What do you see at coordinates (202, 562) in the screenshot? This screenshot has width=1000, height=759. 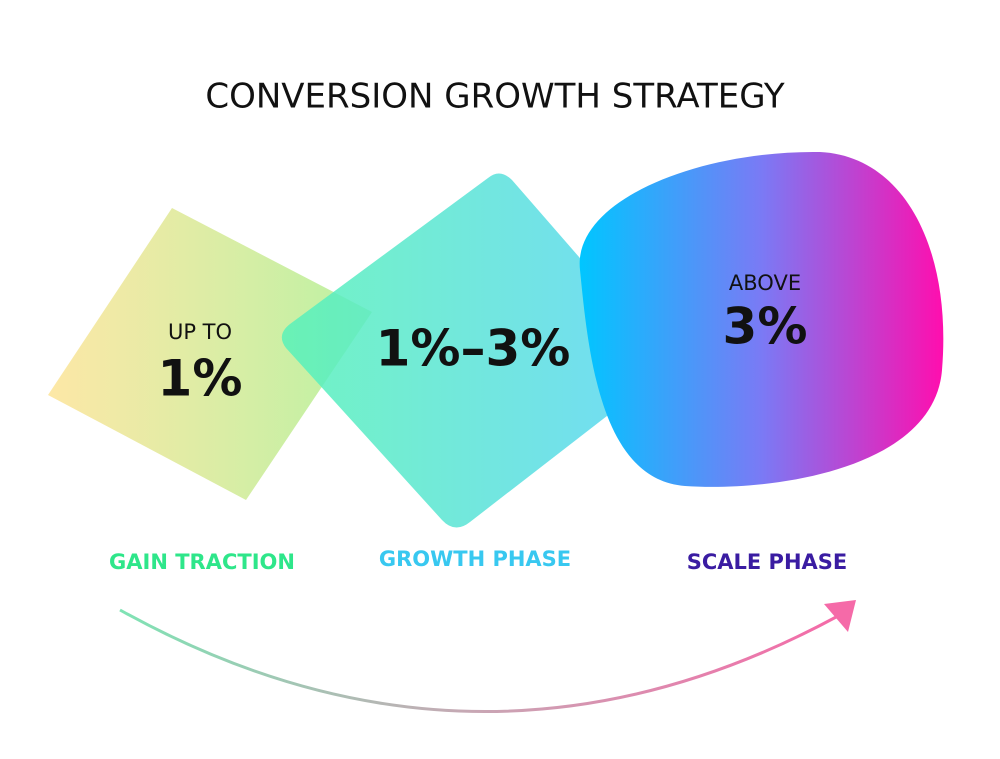 I see `stage-label: GAIN TRACTION` at bounding box center [202, 562].